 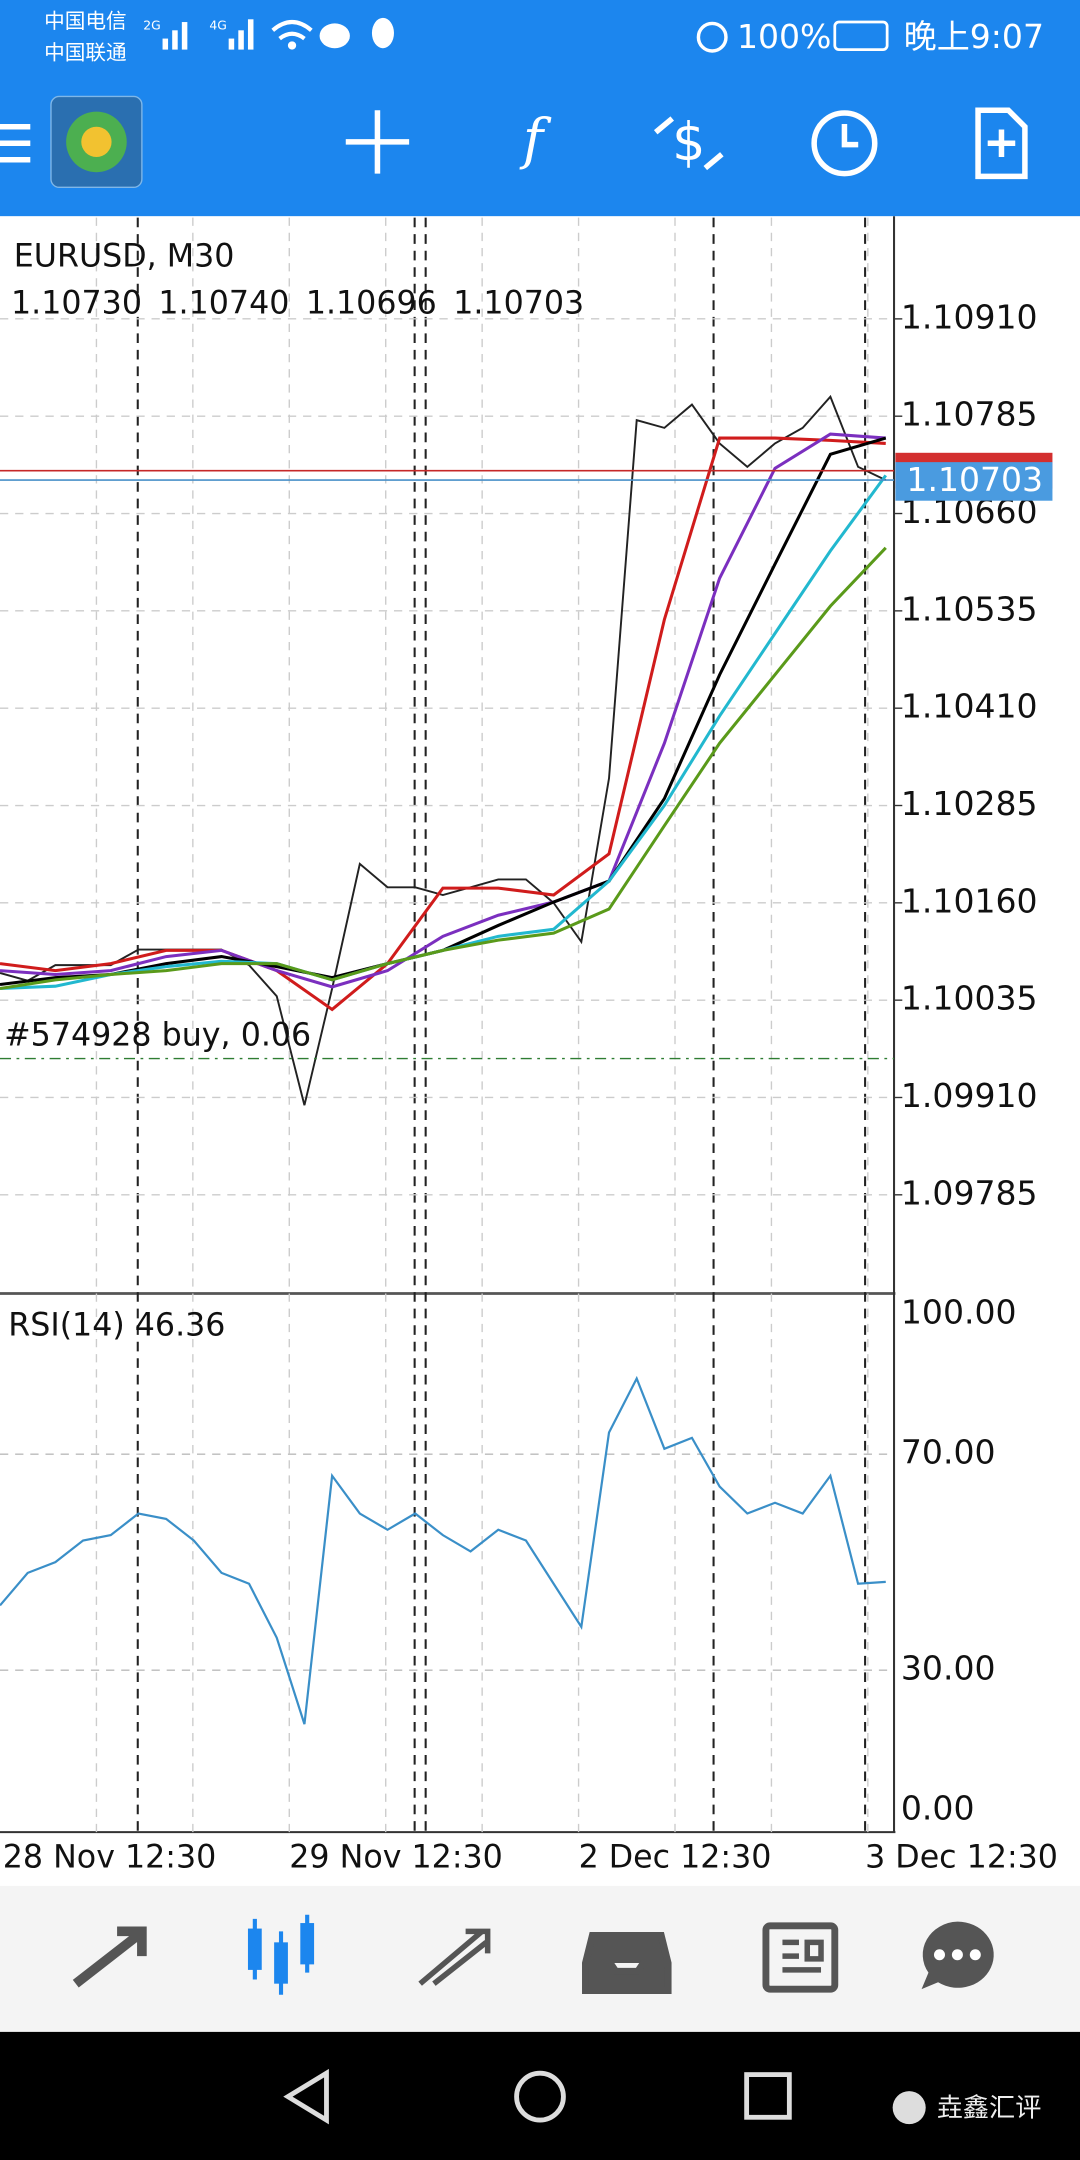 I want to click on trade-button: $, so click(x=688, y=142).